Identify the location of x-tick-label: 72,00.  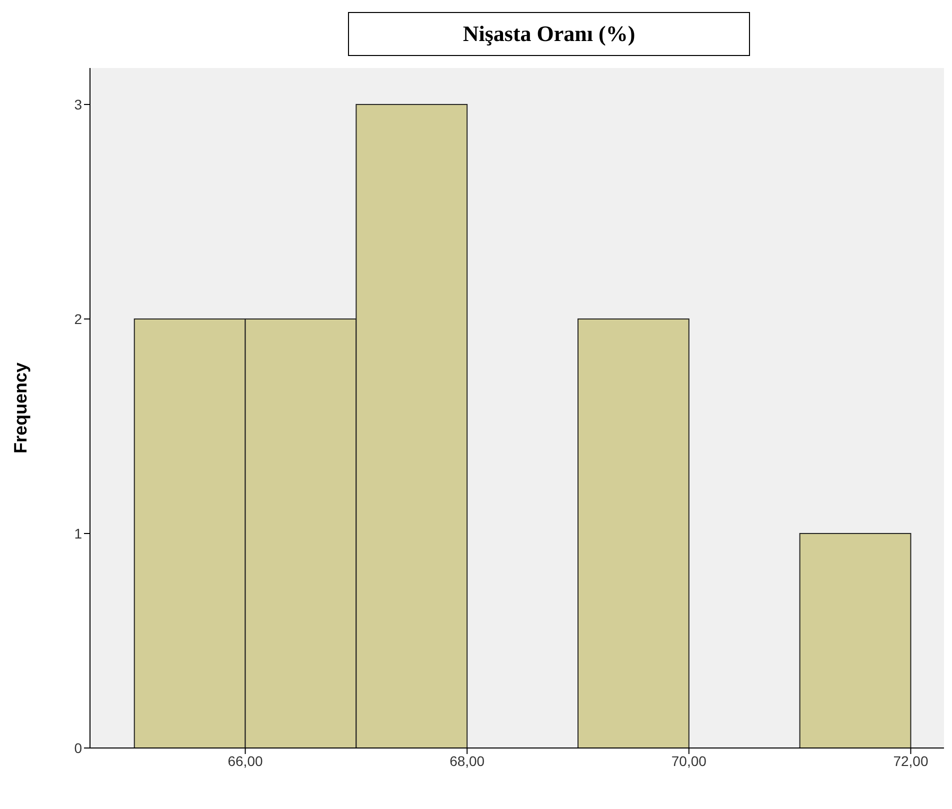
(910, 760).